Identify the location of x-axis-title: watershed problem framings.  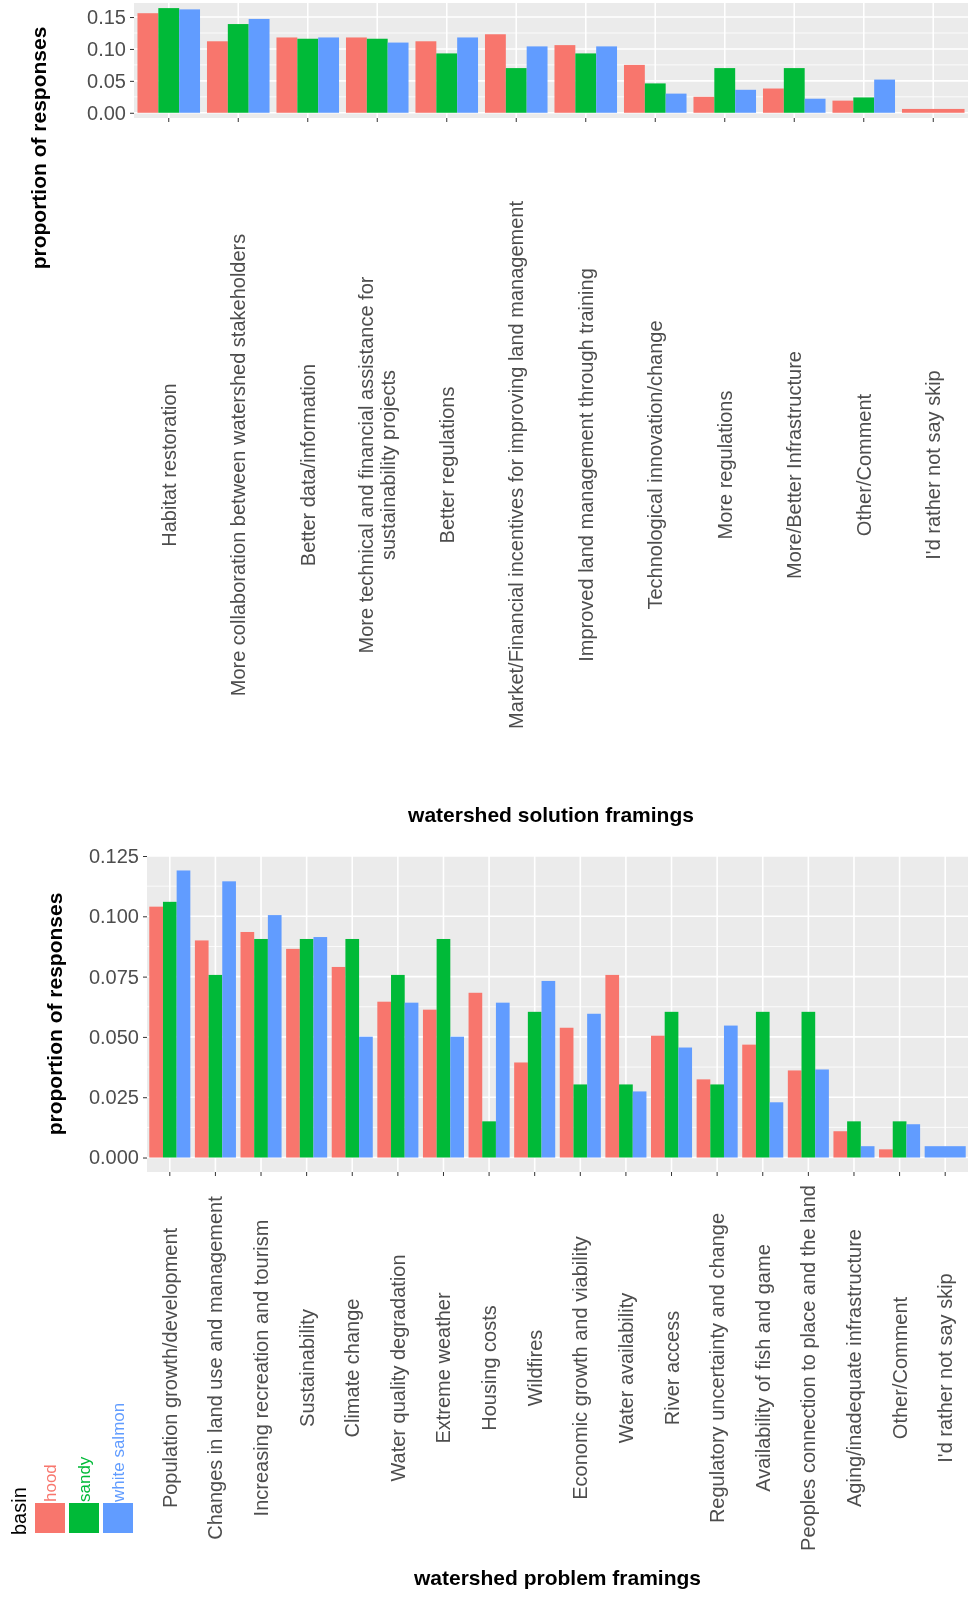
(557, 1577).